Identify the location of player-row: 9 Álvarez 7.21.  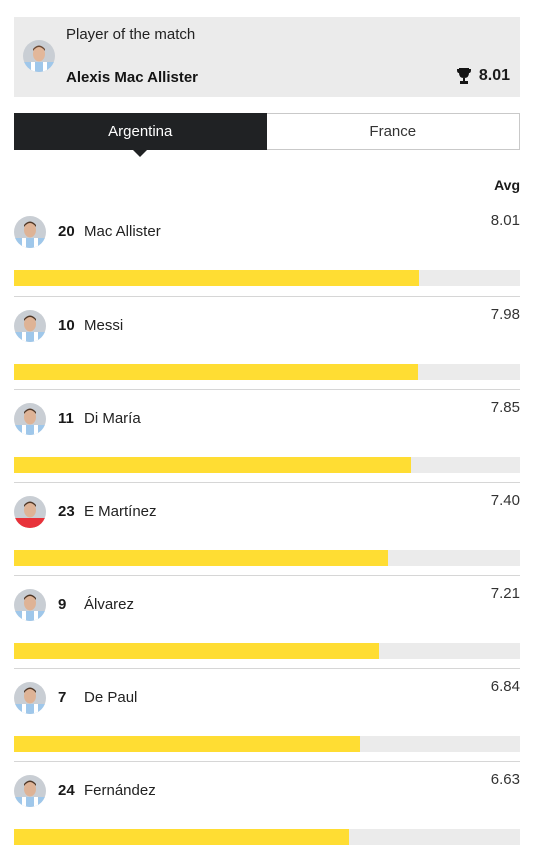
(267, 621).